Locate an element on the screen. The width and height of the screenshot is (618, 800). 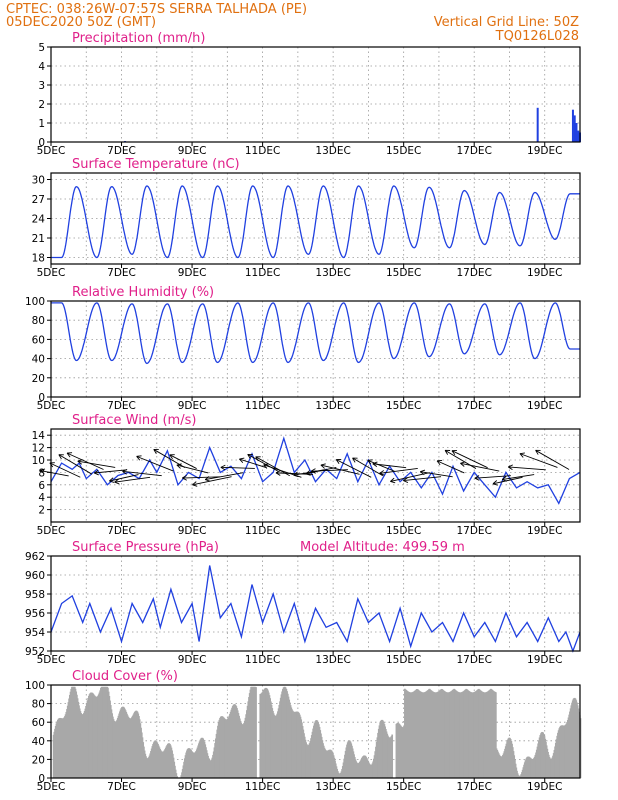
y-tick-label: 100 is located at coordinates (35, 686).